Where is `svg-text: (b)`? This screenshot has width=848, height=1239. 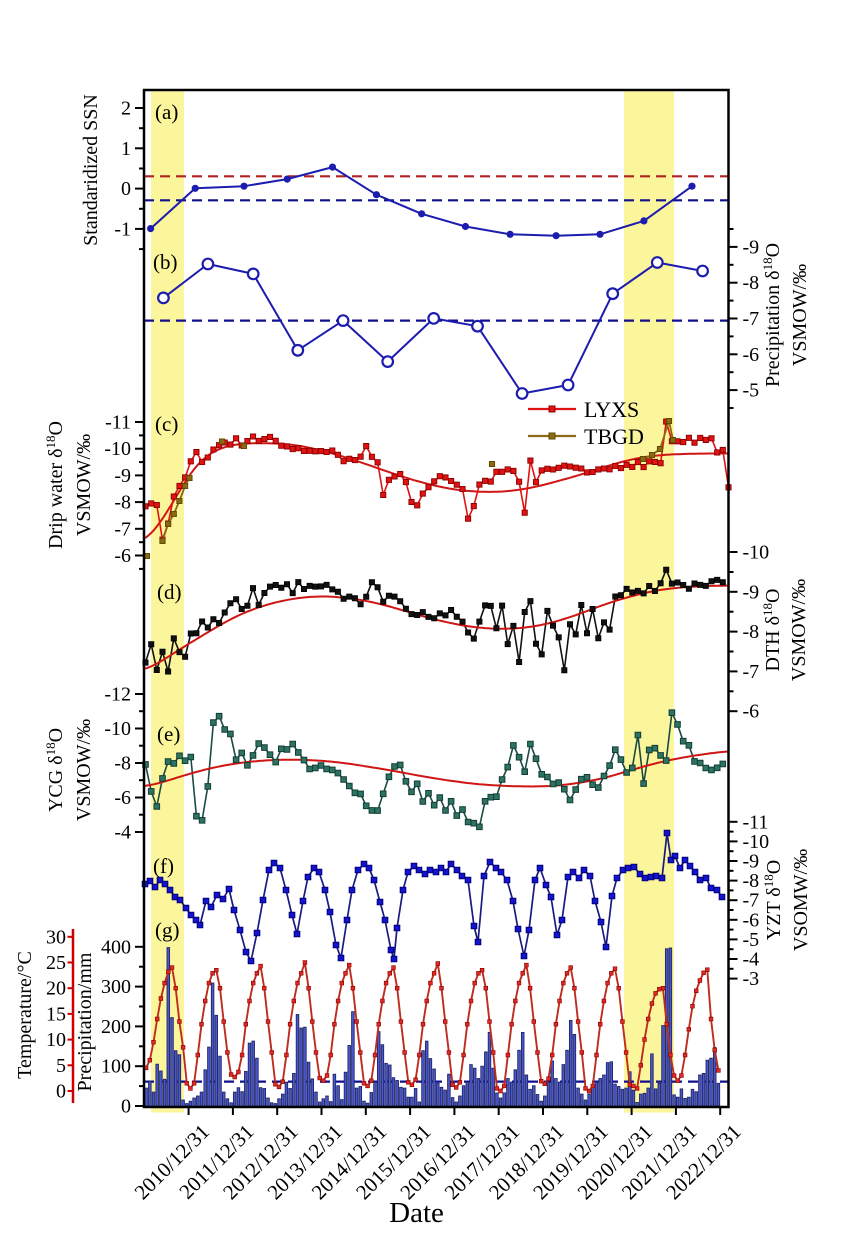 svg-text: (b) is located at coordinates (165, 262).